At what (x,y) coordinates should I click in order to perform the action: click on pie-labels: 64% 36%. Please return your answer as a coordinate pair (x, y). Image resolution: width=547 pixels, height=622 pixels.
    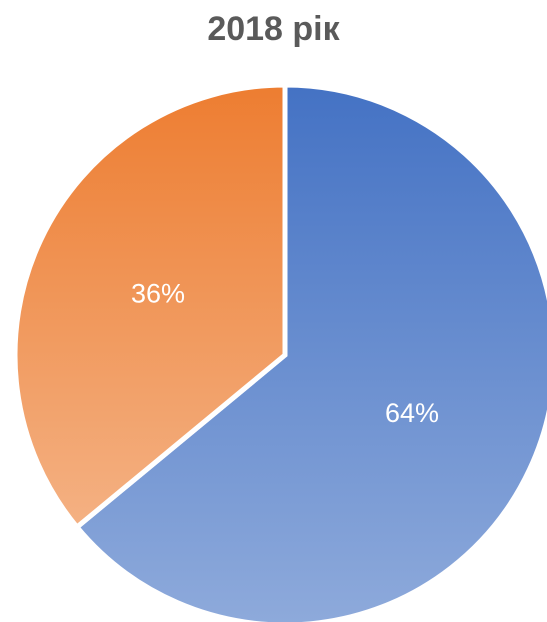
    Looking at the image, I should click on (285, 353).